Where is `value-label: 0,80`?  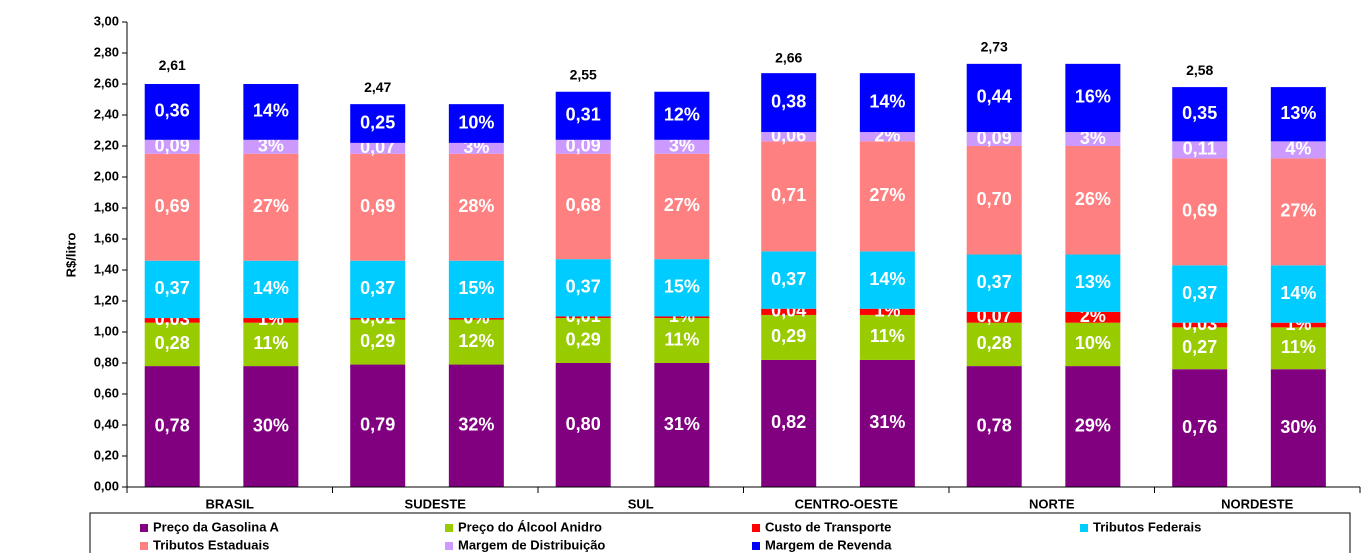 value-label: 0,80 is located at coordinates (583, 424).